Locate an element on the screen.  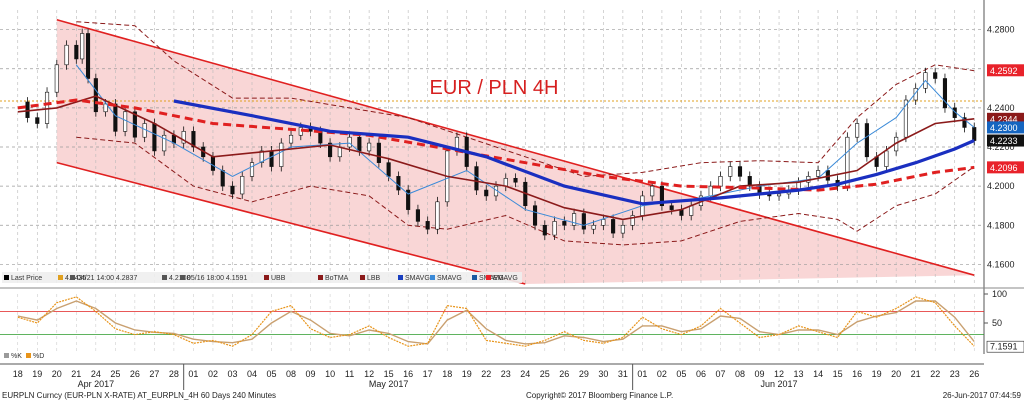
x-tick-label: 06 is located at coordinates (701, 374).